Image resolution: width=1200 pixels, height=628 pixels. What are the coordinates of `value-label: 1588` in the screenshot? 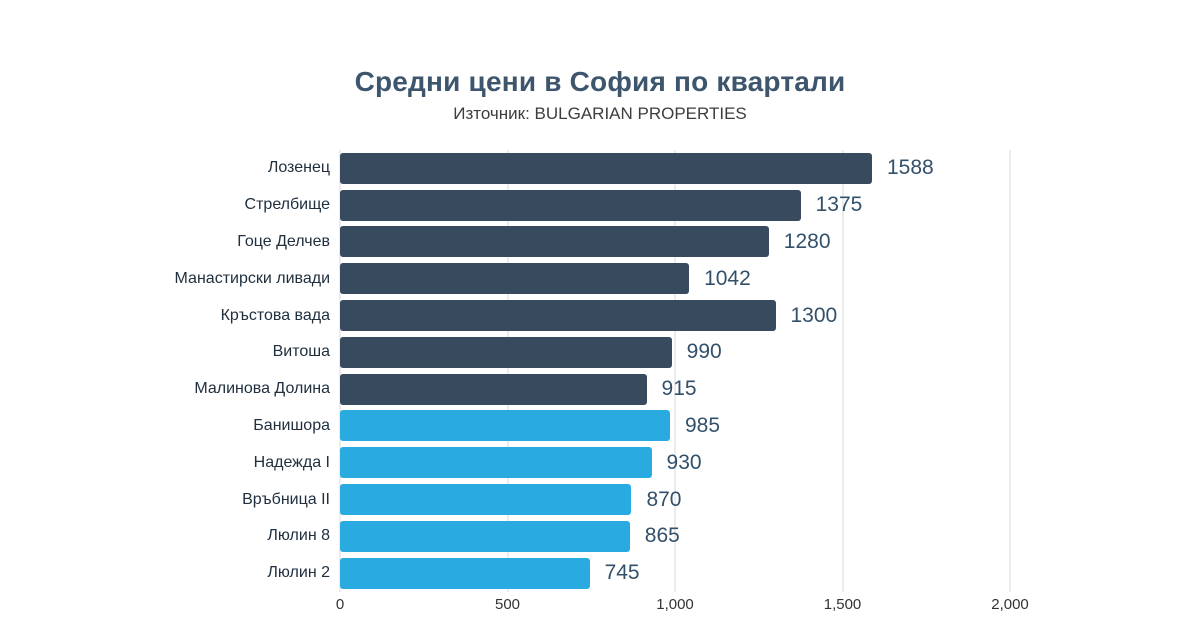 It's located at (910, 168).